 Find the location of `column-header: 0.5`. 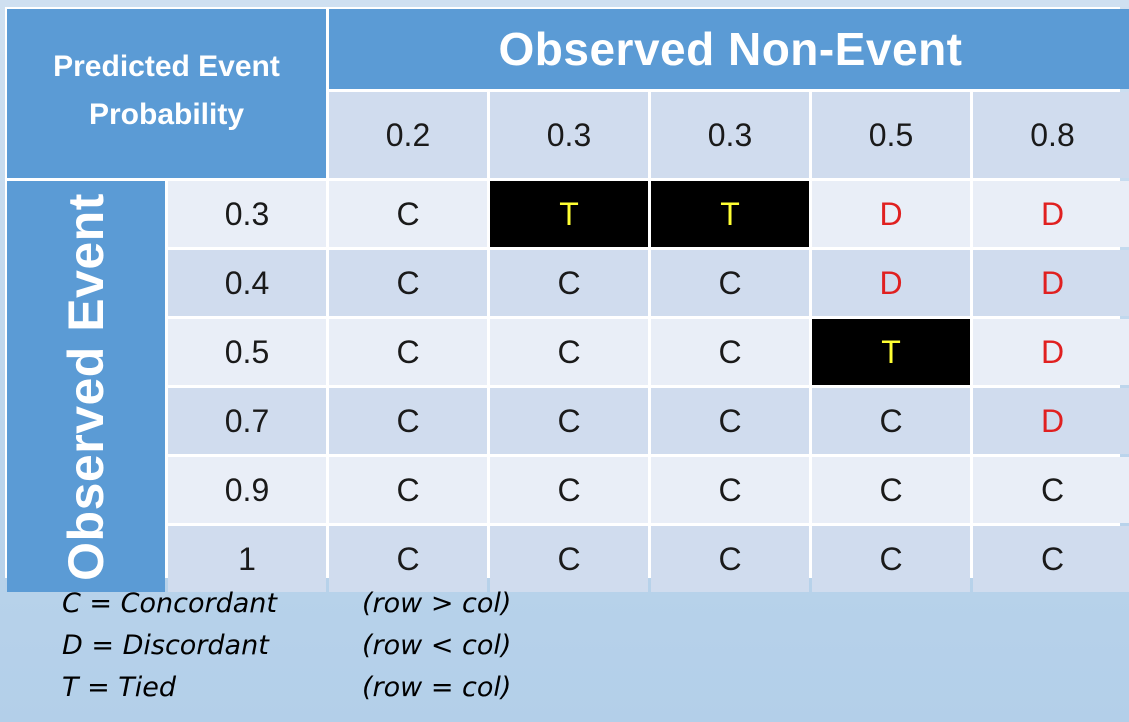

column-header: 0.5 is located at coordinates (891, 135).